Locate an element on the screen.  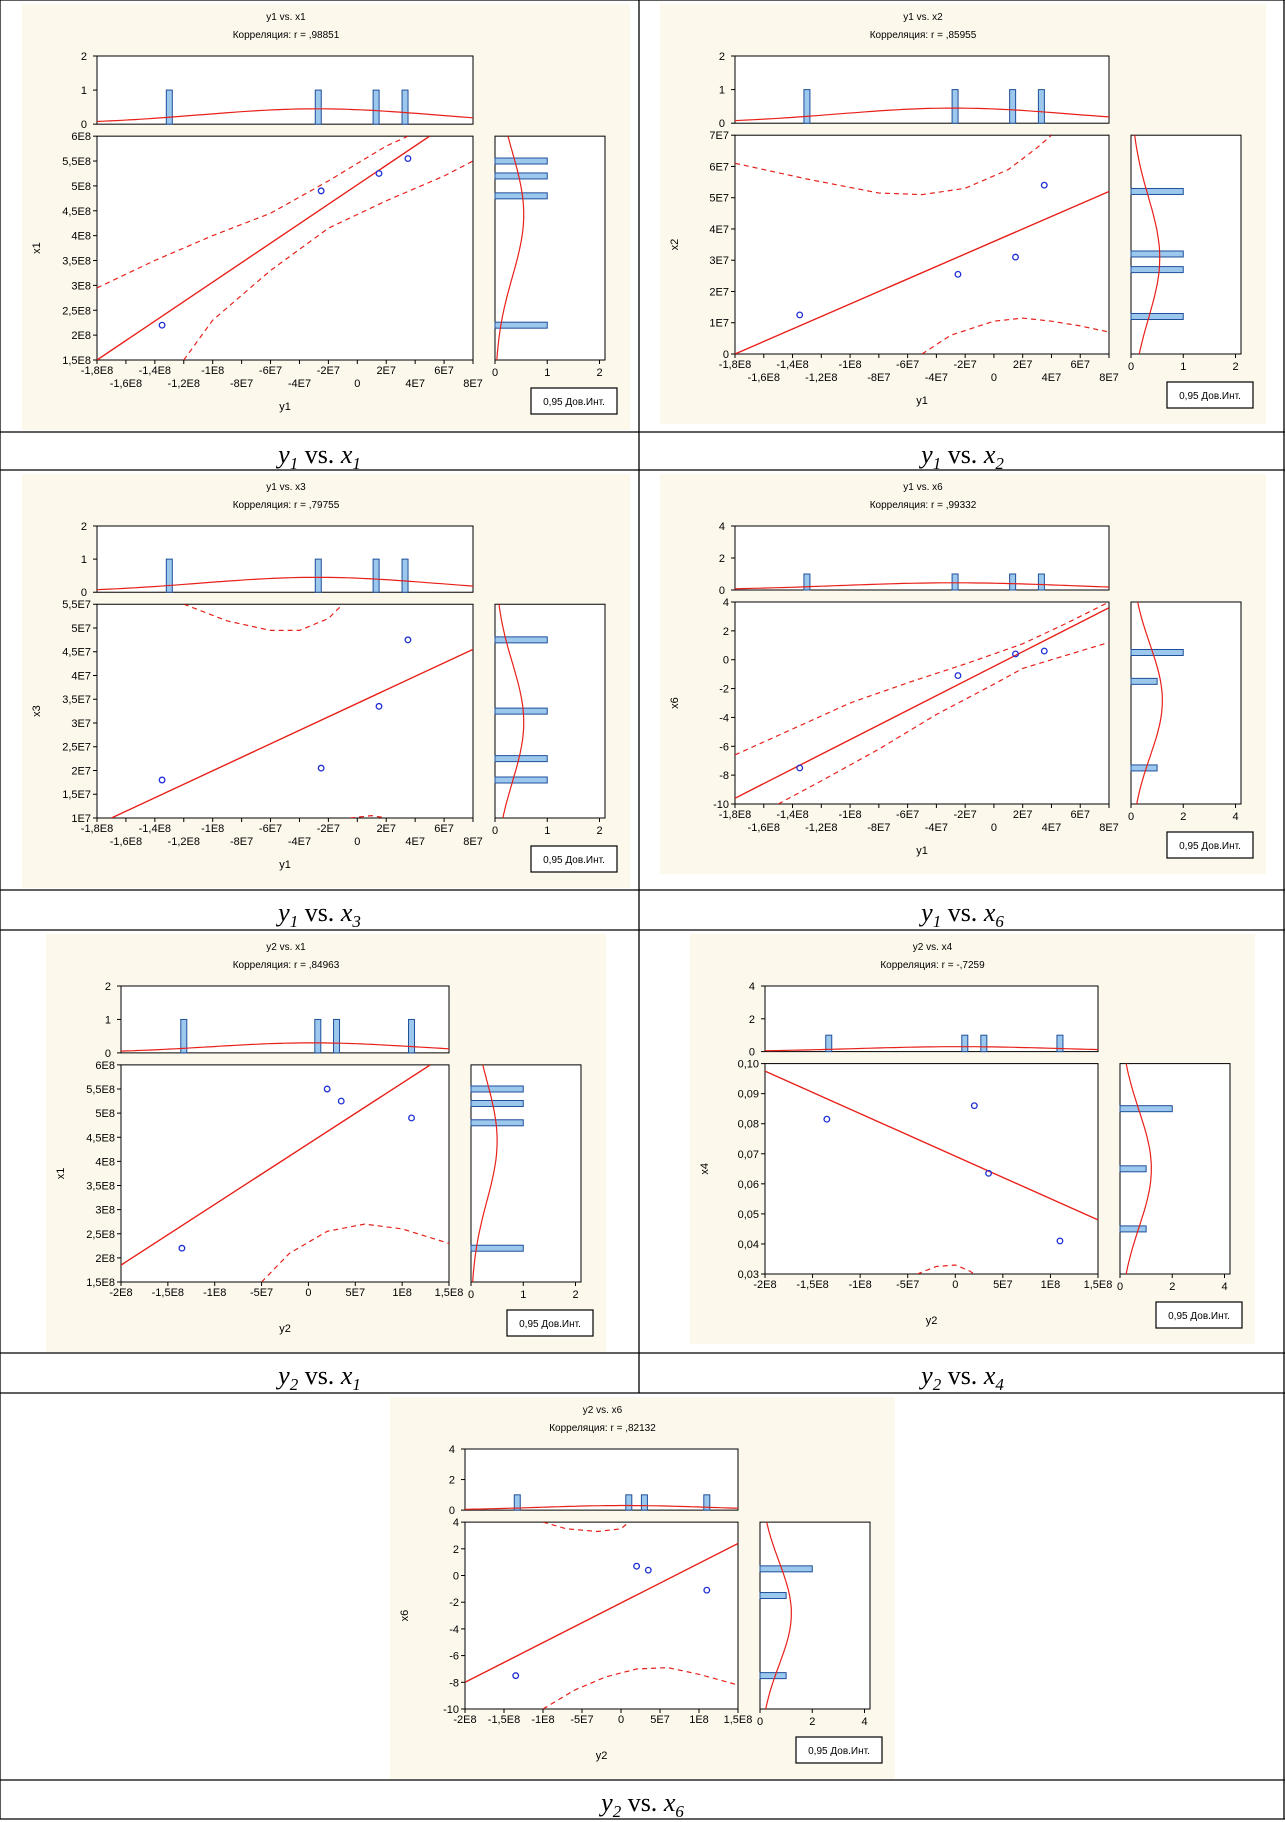
x-tick-label: -6E7 is located at coordinates (907, 365).